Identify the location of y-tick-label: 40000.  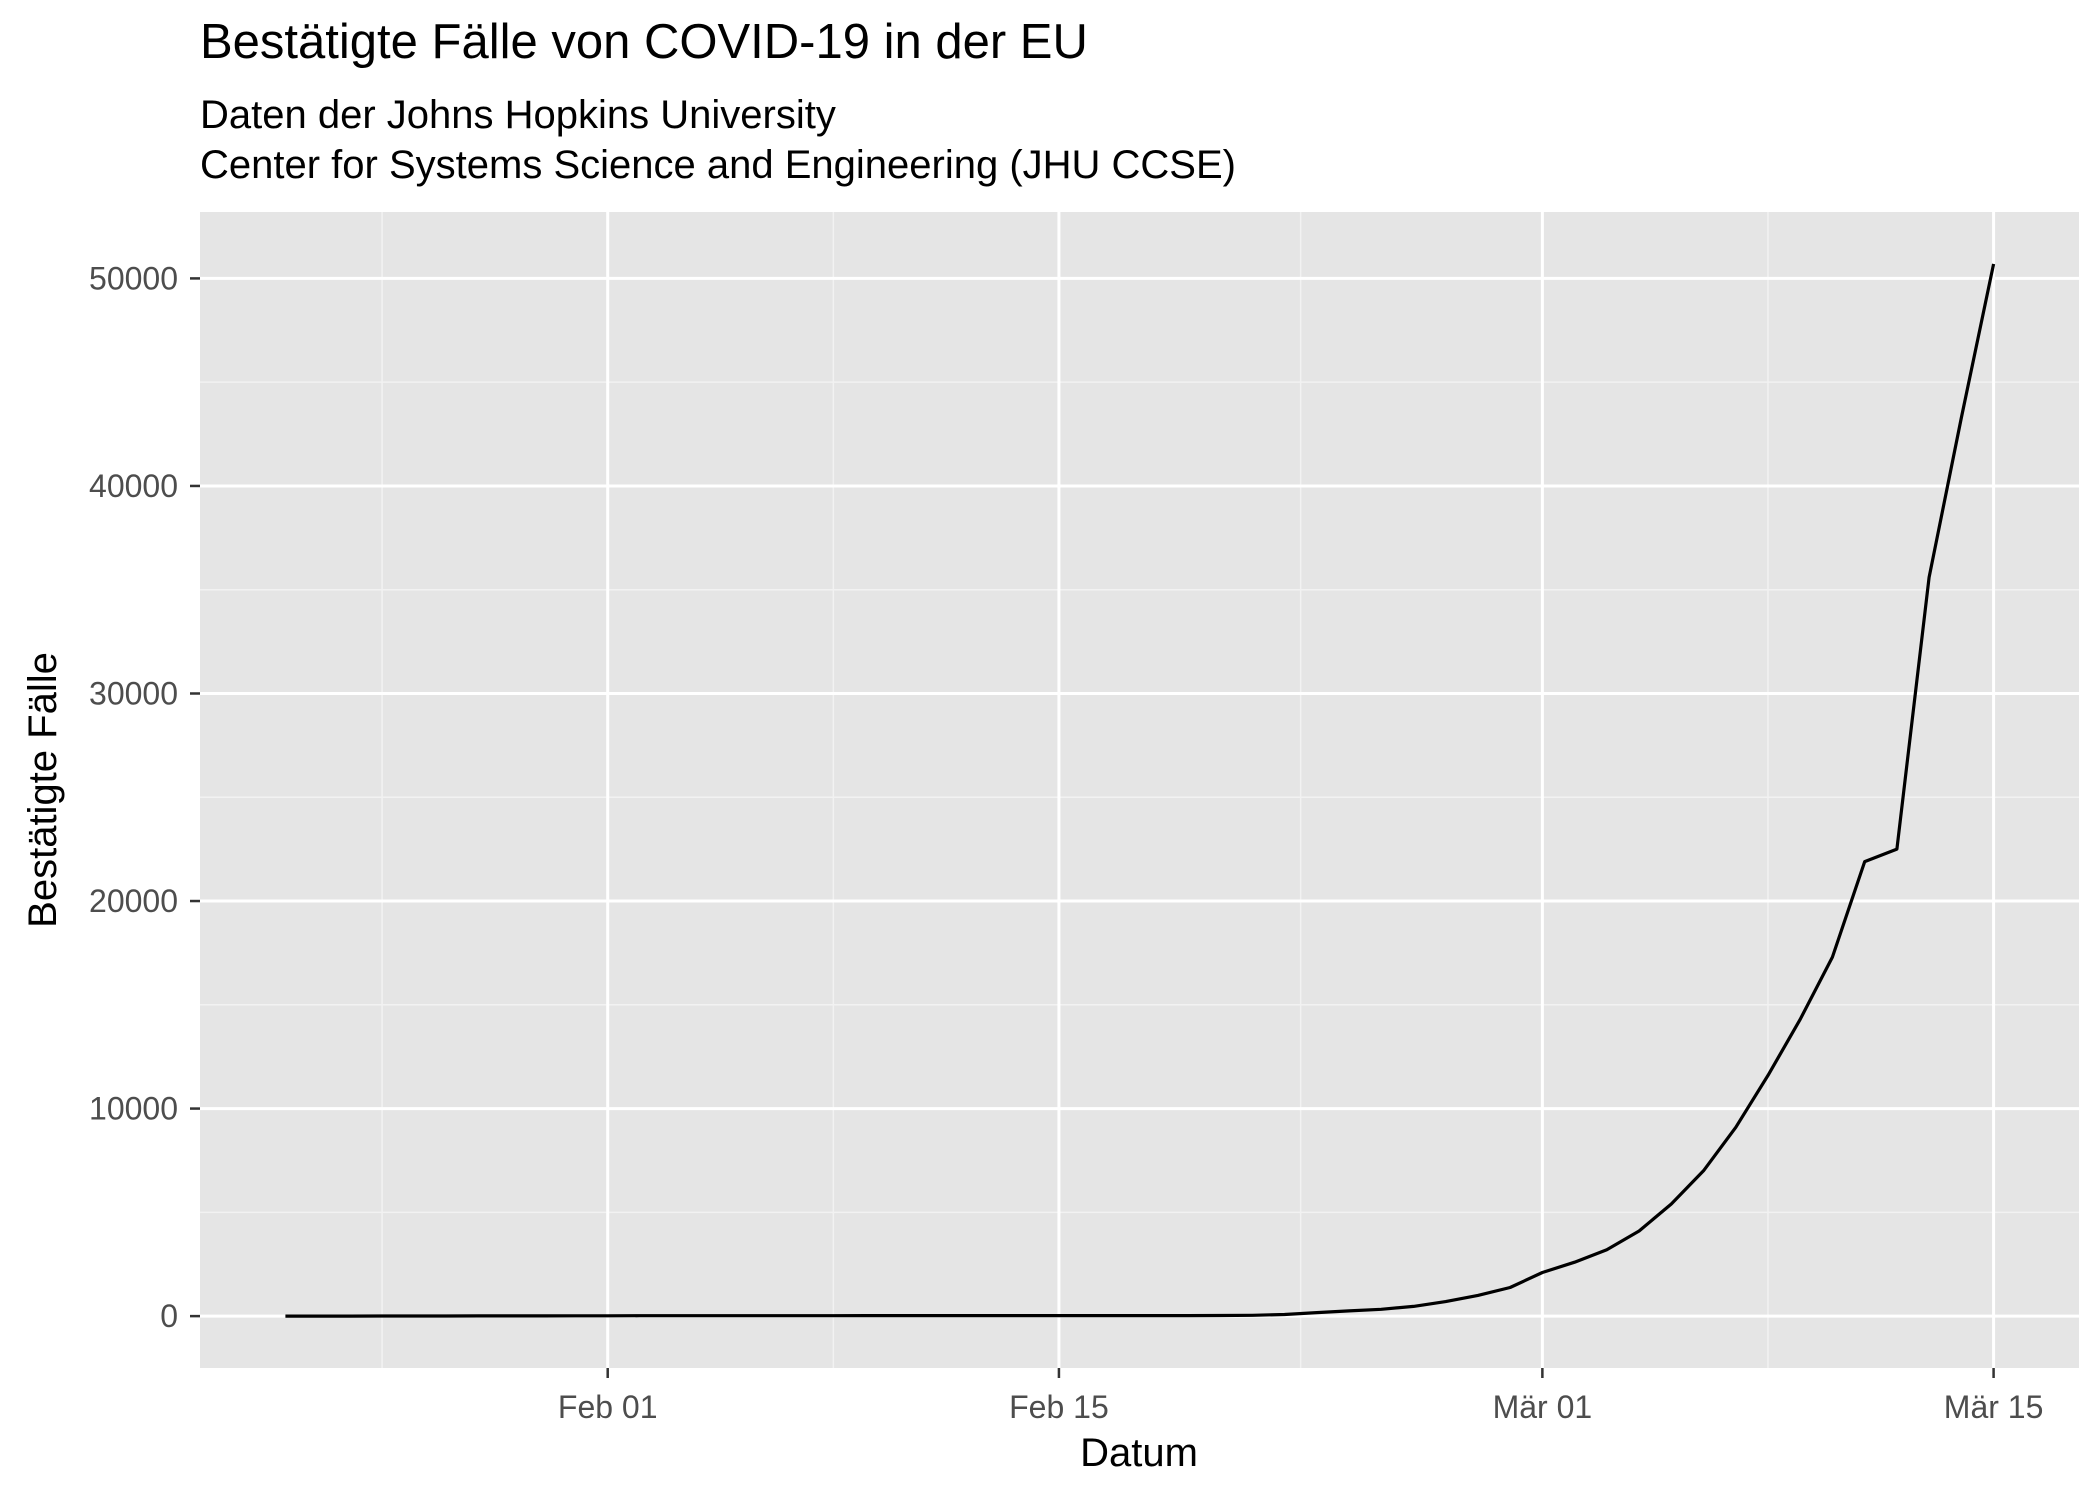
(133, 486).